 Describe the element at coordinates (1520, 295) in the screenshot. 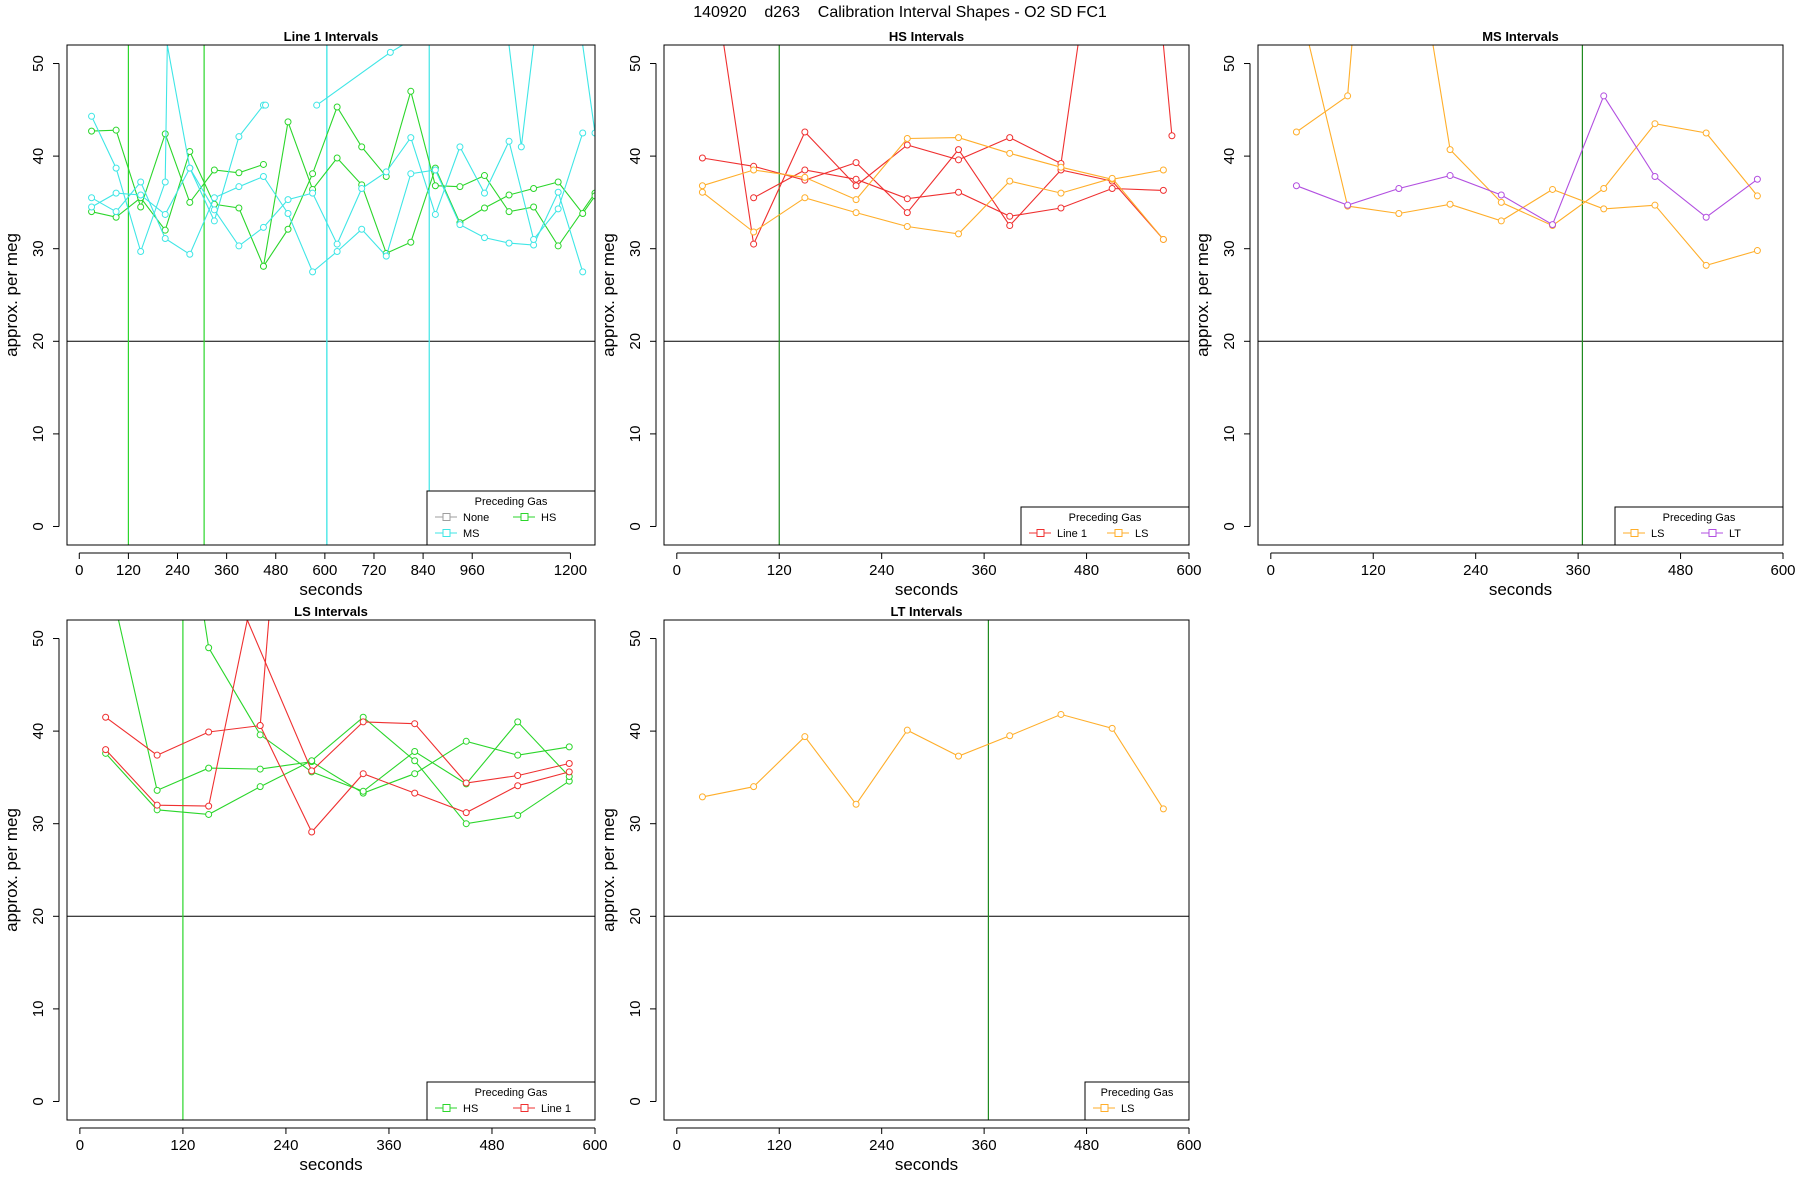

I see `plot-area` at that location.